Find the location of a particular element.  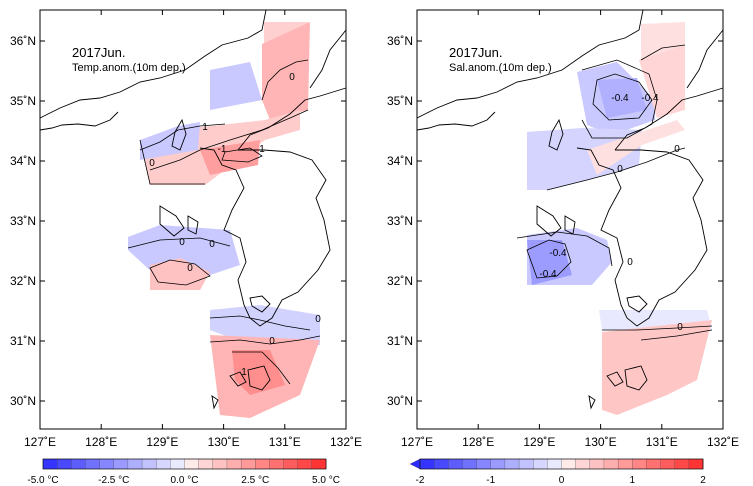

lat-label: 32˚N is located at coordinates (400, 281).